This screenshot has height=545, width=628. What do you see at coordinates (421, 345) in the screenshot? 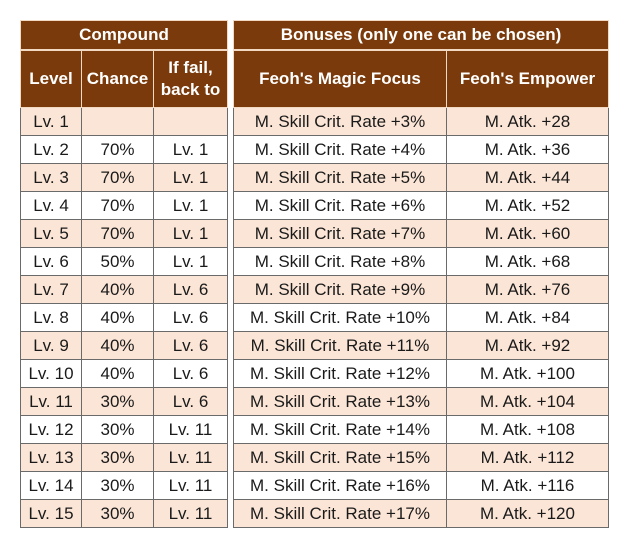
I see `table-row: M. Skill Crit. Rate +11% M. Atk. +92` at bounding box center [421, 345].